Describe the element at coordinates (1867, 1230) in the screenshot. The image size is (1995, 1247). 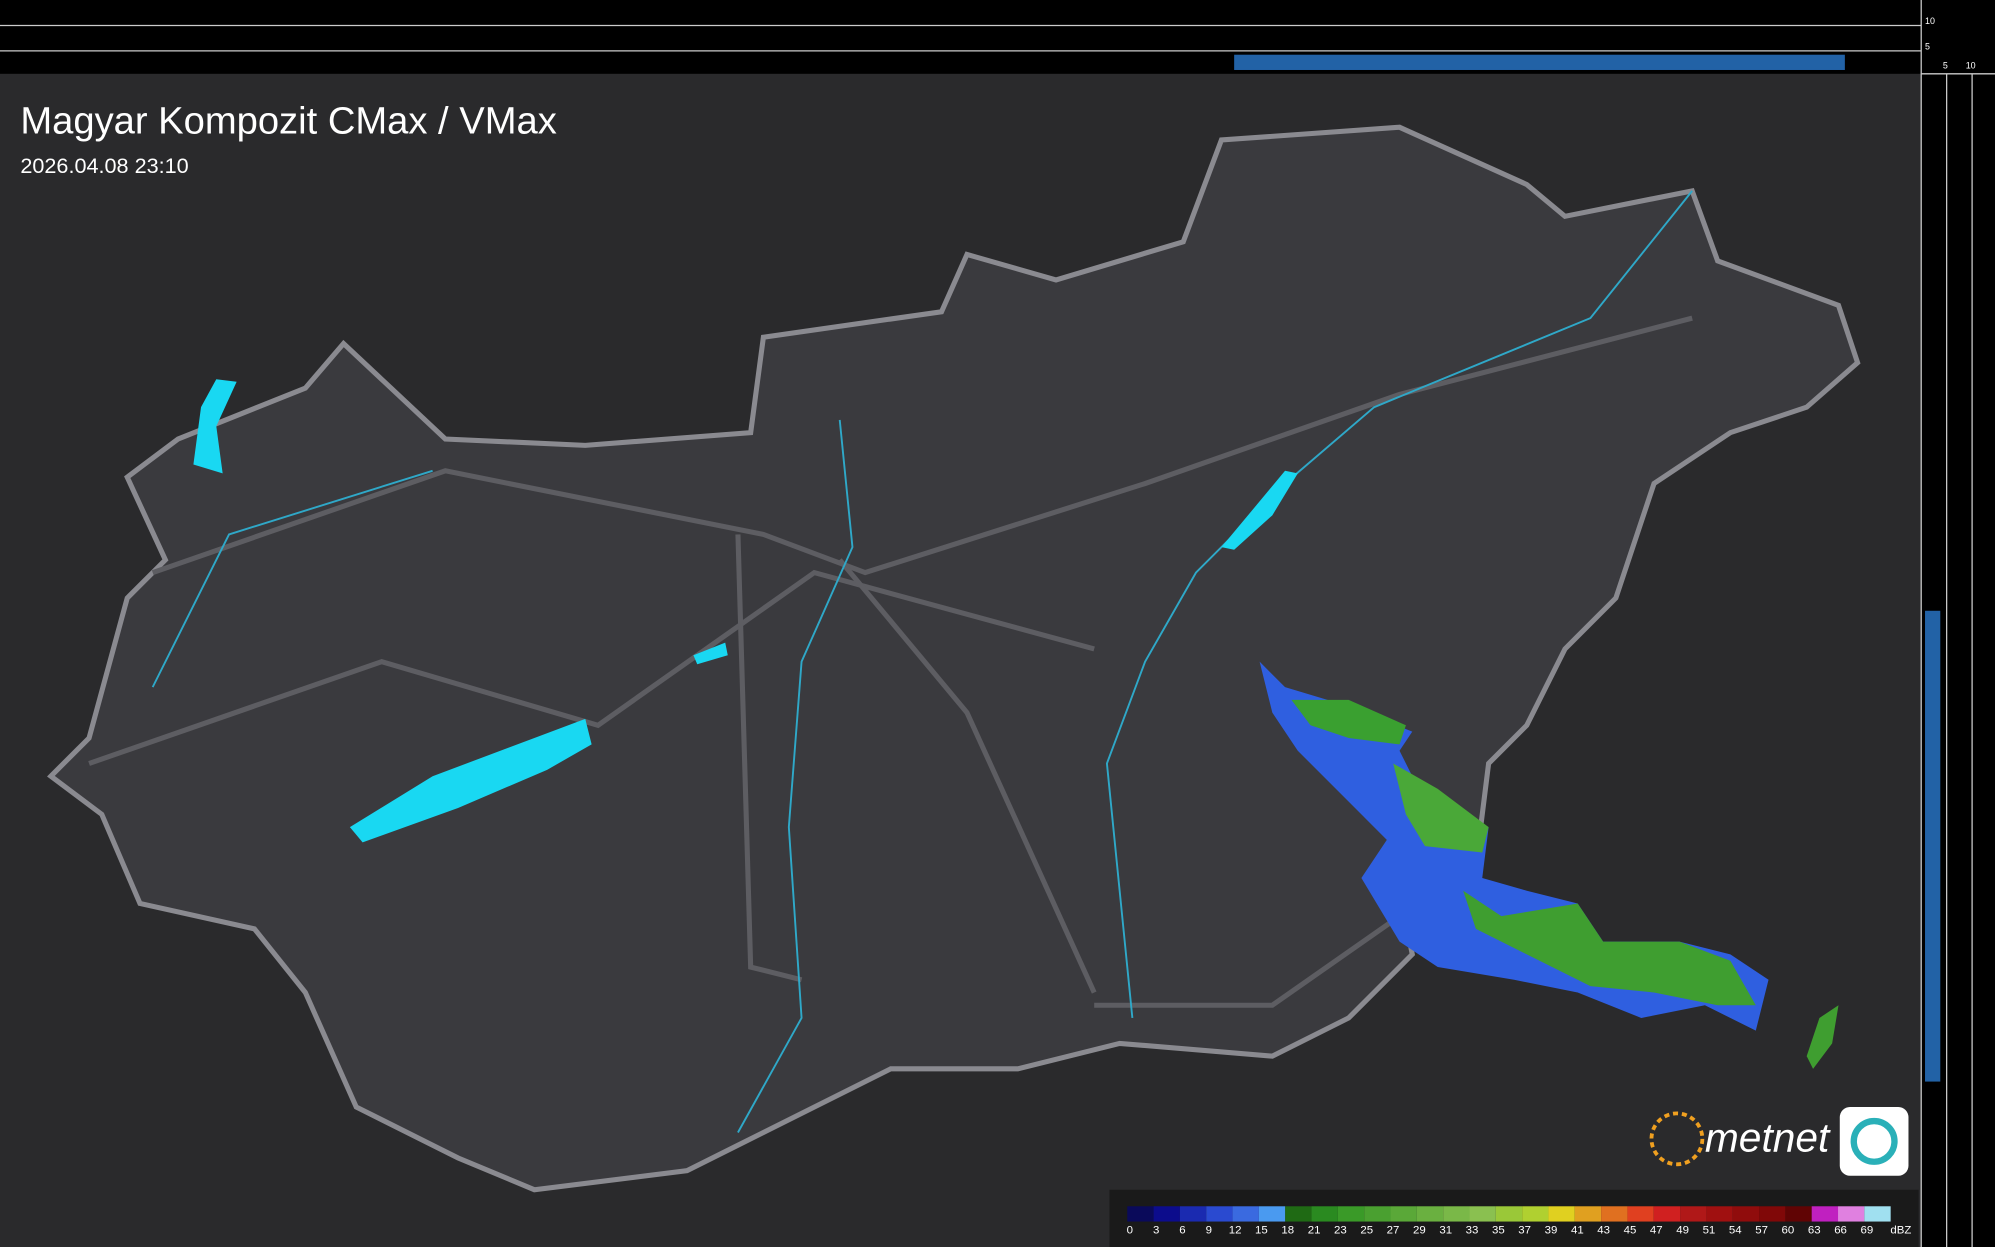
I see `legend-label: 69` at that location.